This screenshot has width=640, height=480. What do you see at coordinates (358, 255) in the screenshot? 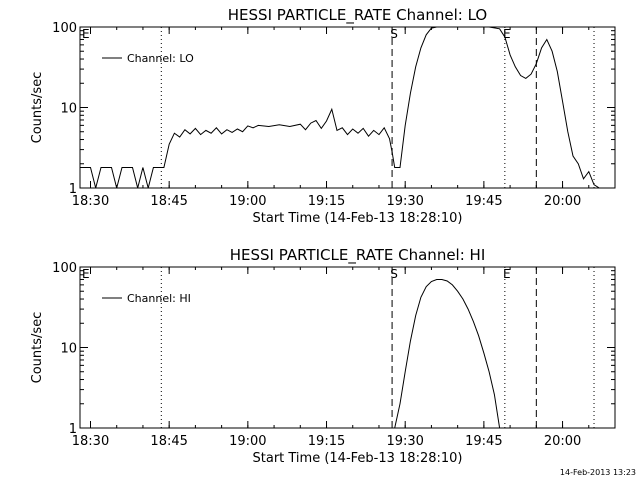
I see `chart-title: HESSI PARTICLE_RATE Channel: HI` at bounding box center [358, 255].